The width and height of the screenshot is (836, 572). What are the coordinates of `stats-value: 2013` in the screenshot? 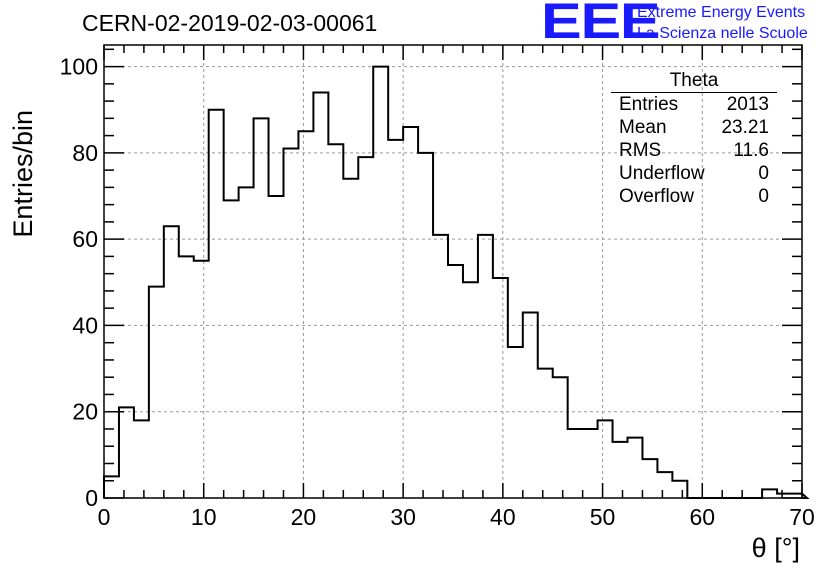 It's located at (747, 104).